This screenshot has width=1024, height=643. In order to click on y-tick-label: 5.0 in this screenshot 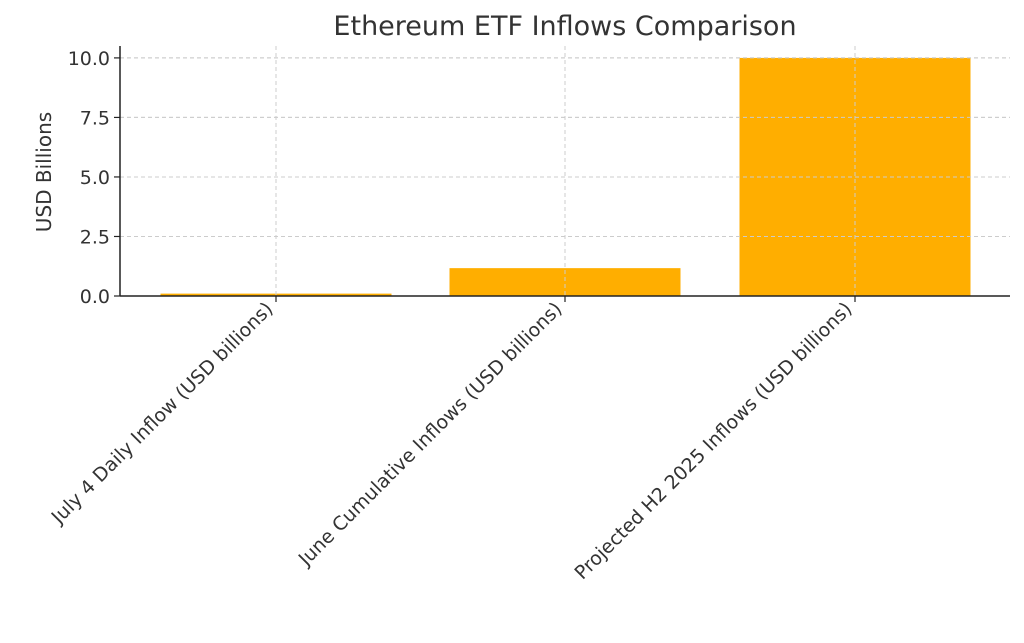, I will do `click(95, 178)`.